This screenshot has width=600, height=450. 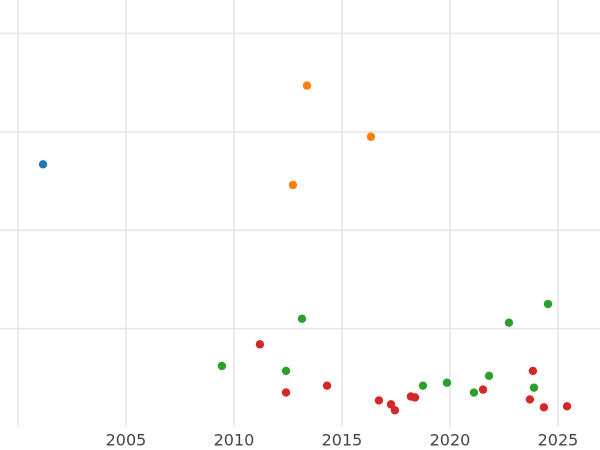 What do you see at coordinates (126, 440) in the screenshot?
I see `x-tick-label: 2005` at bounding box center [126, 440].